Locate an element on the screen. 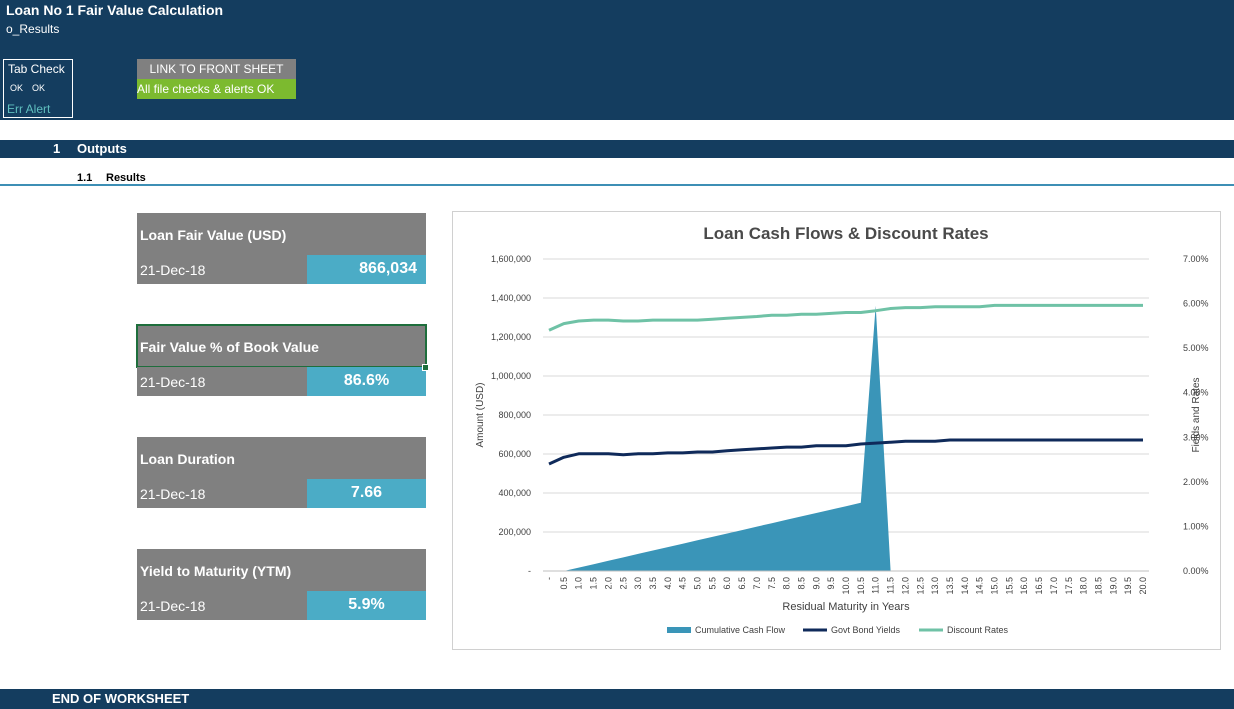 The height and width of the screenshot is (709, 1234). x-tick-label: 3.0 is located at coordinates (638, 583).